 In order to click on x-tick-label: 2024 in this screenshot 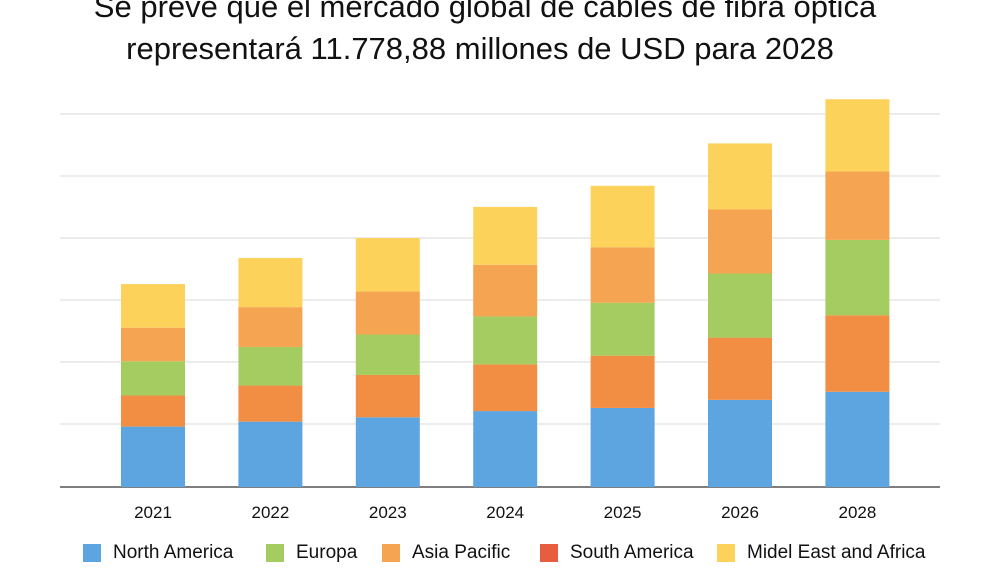, I will do `click(505, 512)`.